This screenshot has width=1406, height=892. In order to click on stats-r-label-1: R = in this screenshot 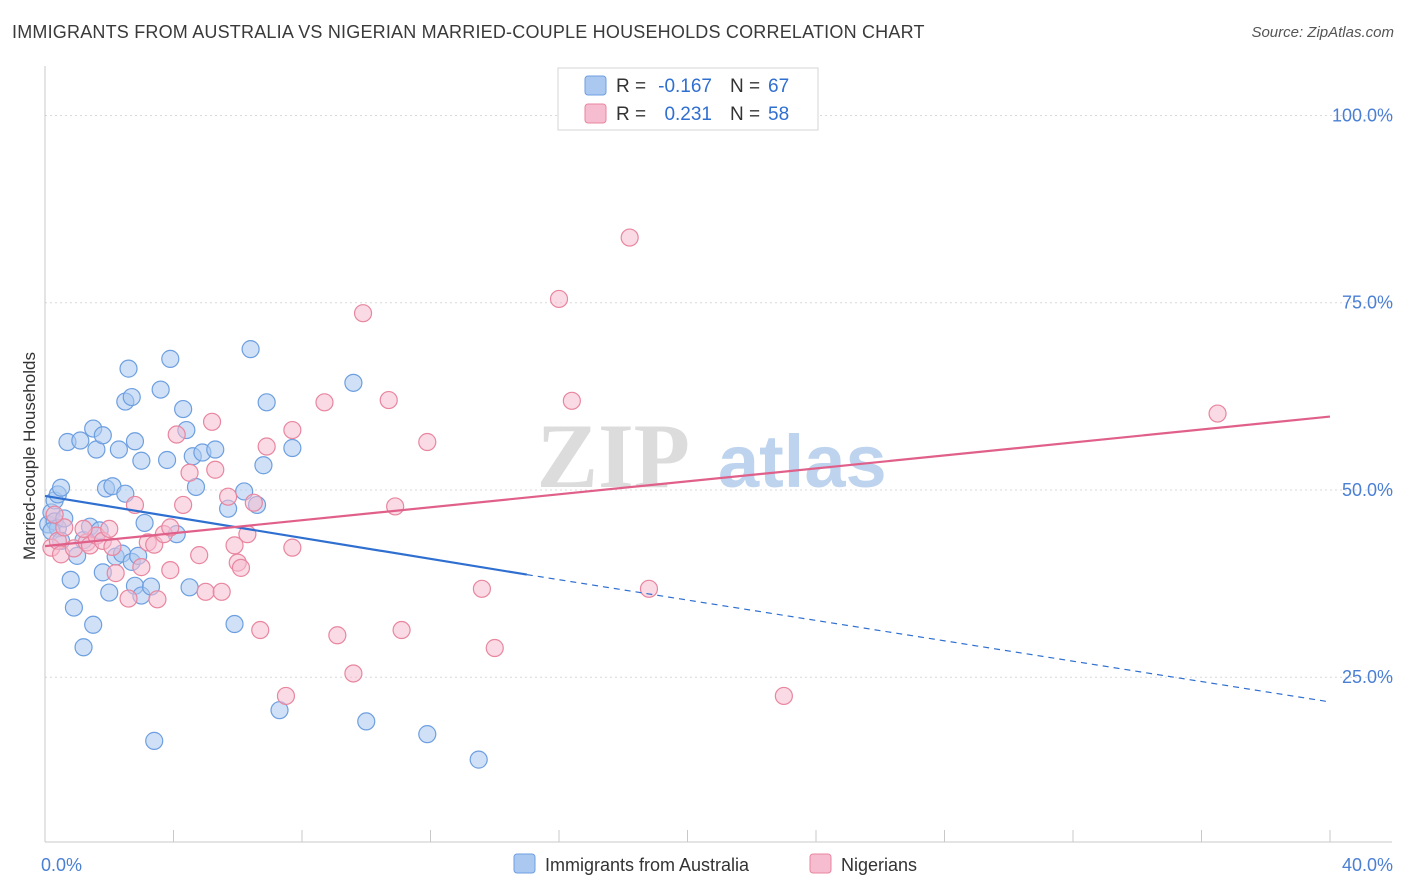, I will do `click(631, 114)`.